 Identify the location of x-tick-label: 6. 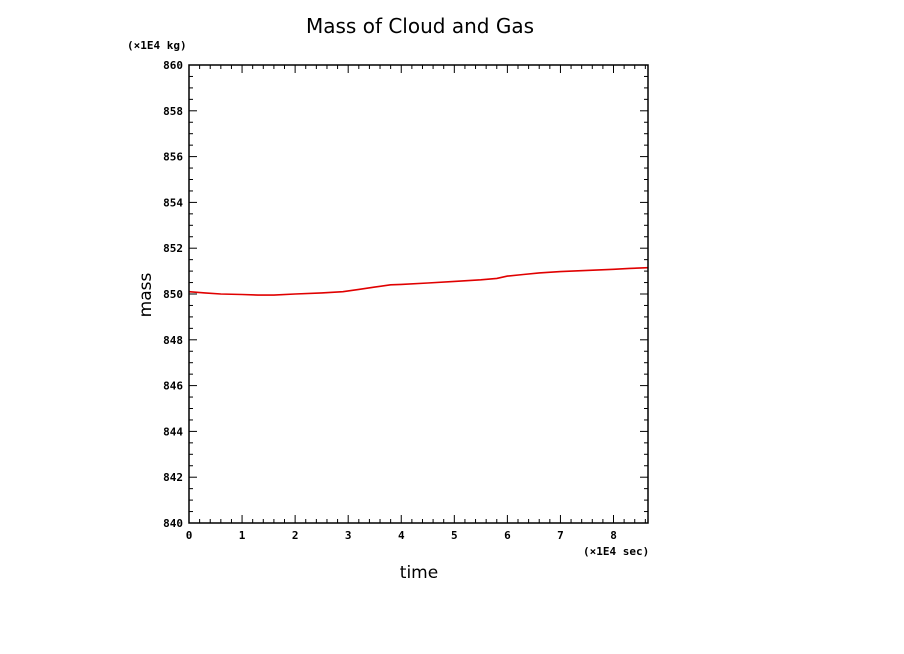
(507, 535).